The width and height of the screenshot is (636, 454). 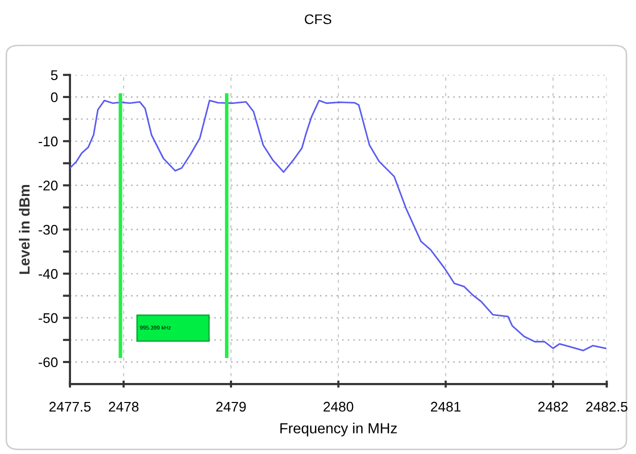 I want to click on y-tick-label: -30, so click(x=48, y=229).